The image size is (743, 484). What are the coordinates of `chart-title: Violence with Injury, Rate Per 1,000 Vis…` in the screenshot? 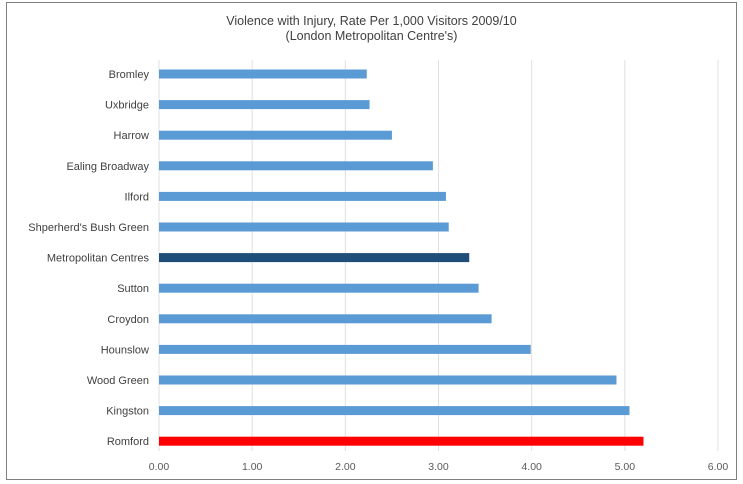 It's located at (371, 21).